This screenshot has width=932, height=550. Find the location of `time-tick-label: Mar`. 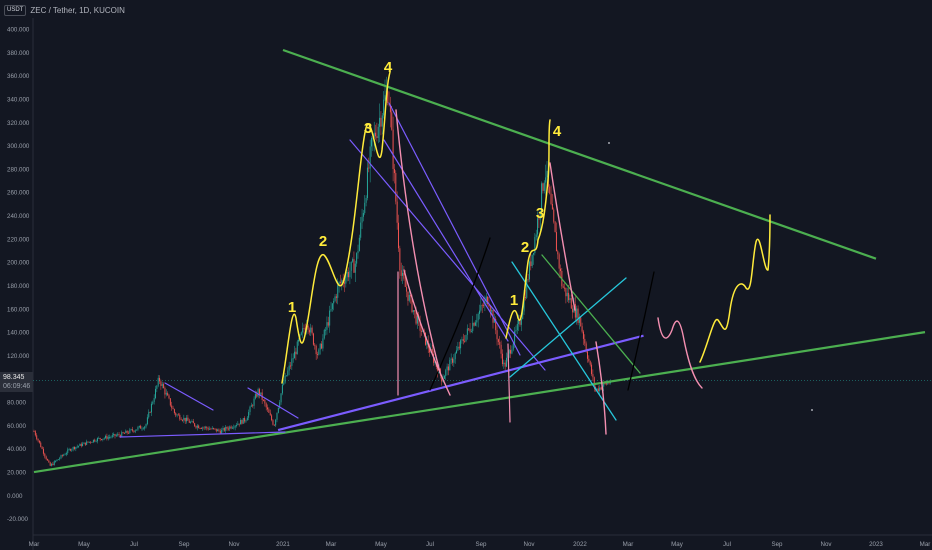

time-tick-label: Mar is located at coordinates (331, 544).